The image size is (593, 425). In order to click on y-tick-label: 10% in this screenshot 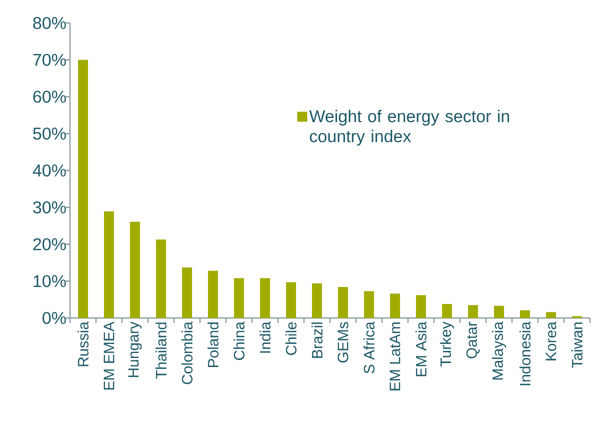, I will do `click(50, 281)`.